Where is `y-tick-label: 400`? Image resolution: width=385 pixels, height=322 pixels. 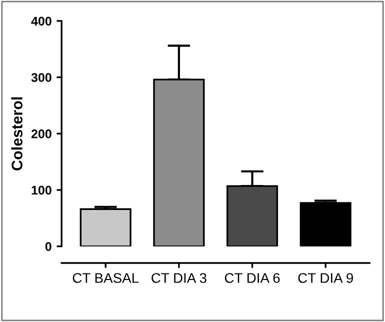 y-tick-label: 400 is located at coordinates (41, 21).